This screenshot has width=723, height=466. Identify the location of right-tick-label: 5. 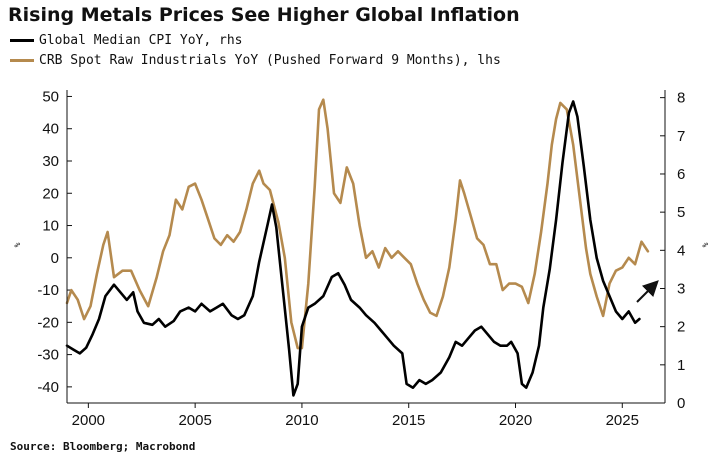
(681, 212).